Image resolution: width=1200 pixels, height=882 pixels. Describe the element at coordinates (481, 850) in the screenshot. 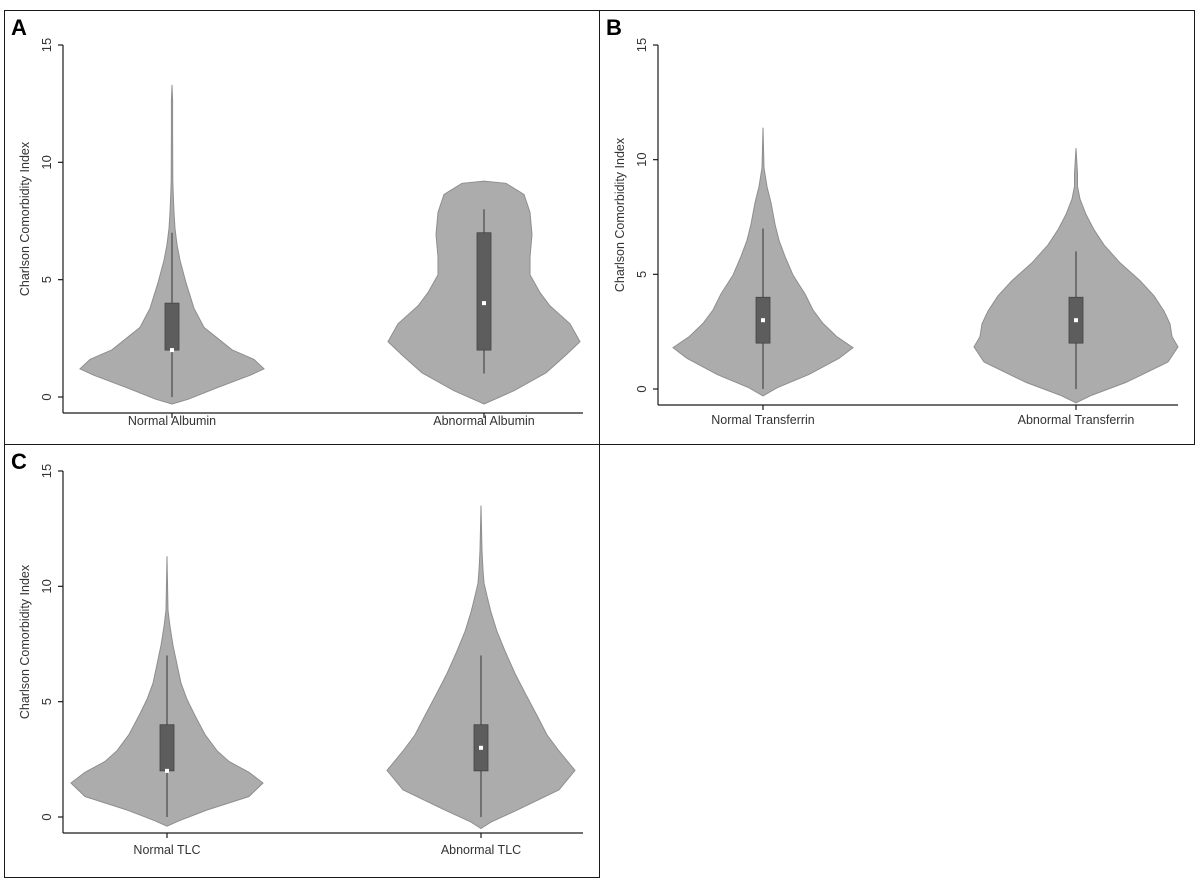

I see `category-label: Abnormal TLC` at that location.